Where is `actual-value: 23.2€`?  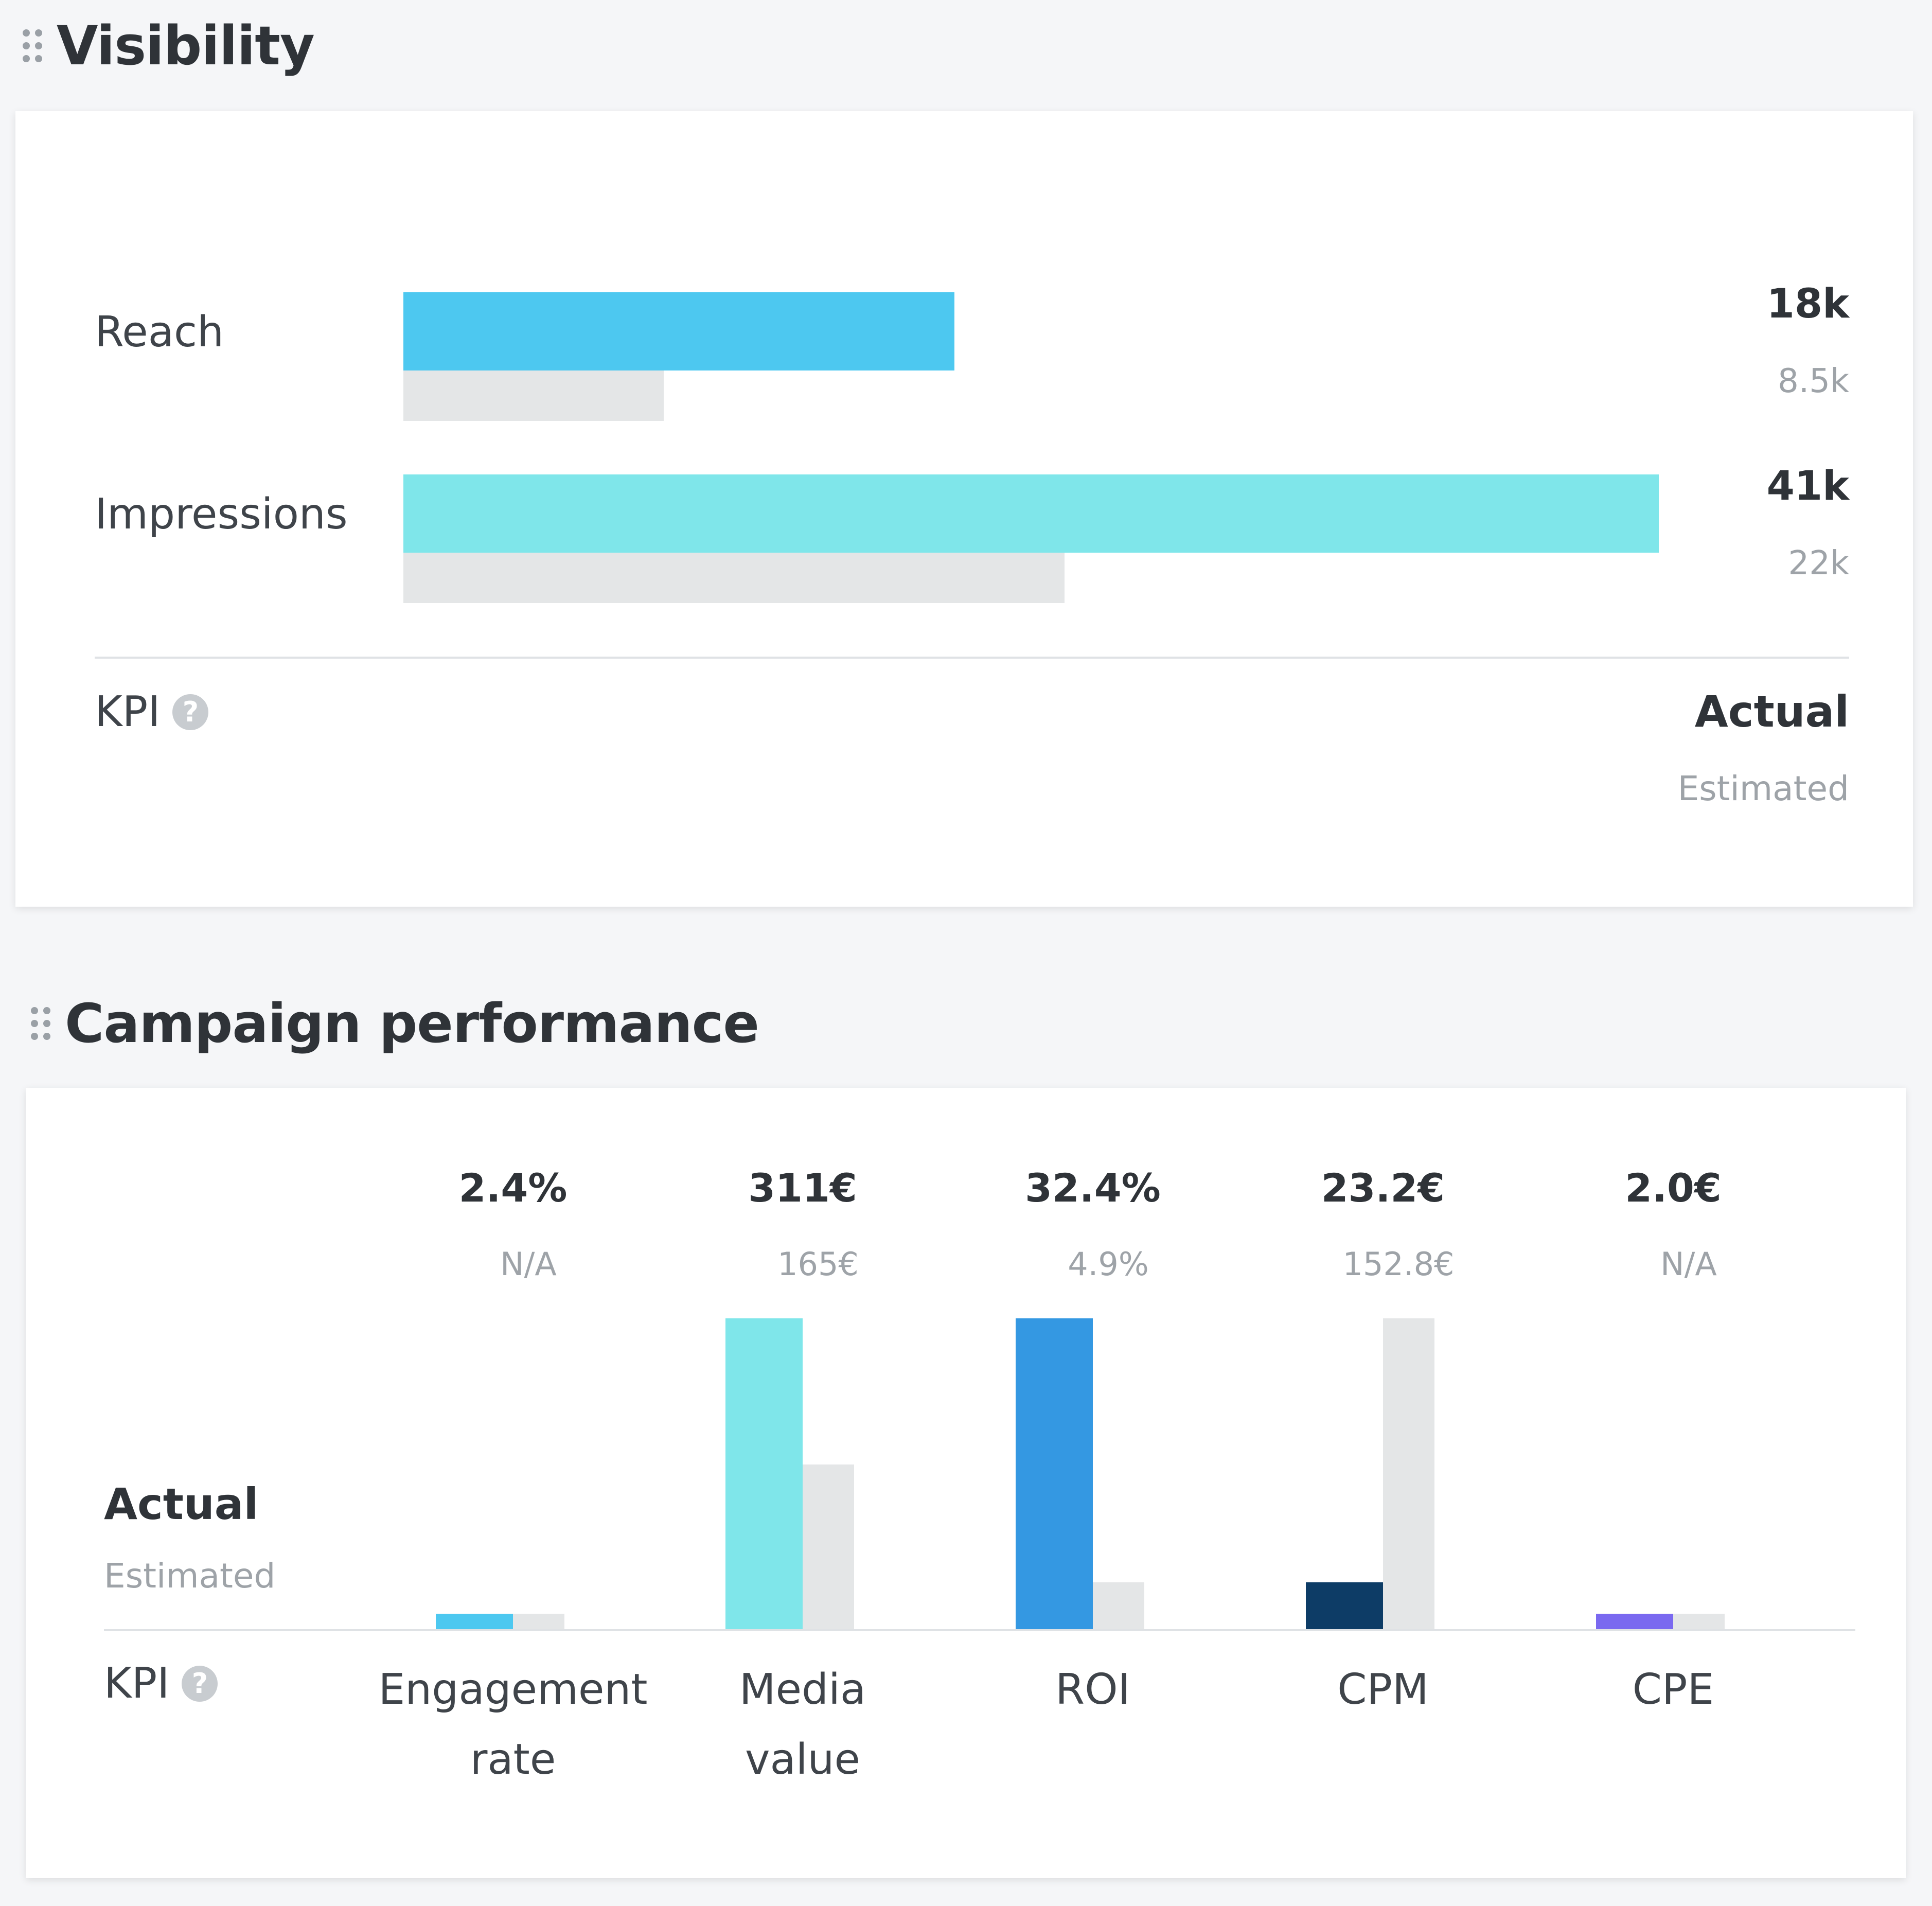 actual-value: 23.2€ is located at coordinates (1383, 1188).